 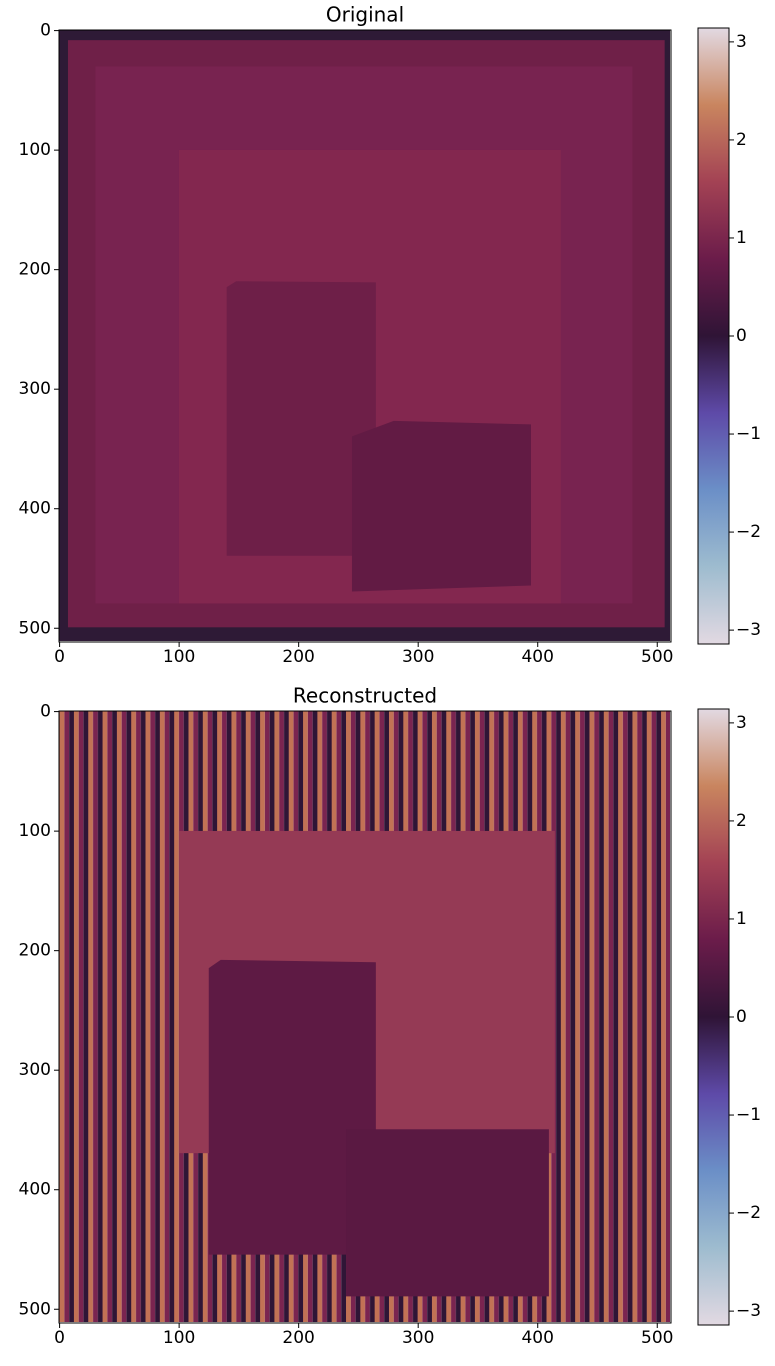 What do you see at coordinates (365, 15) in the screenshot?
I see `chart-title: Original` at bounding box center [365, 15].